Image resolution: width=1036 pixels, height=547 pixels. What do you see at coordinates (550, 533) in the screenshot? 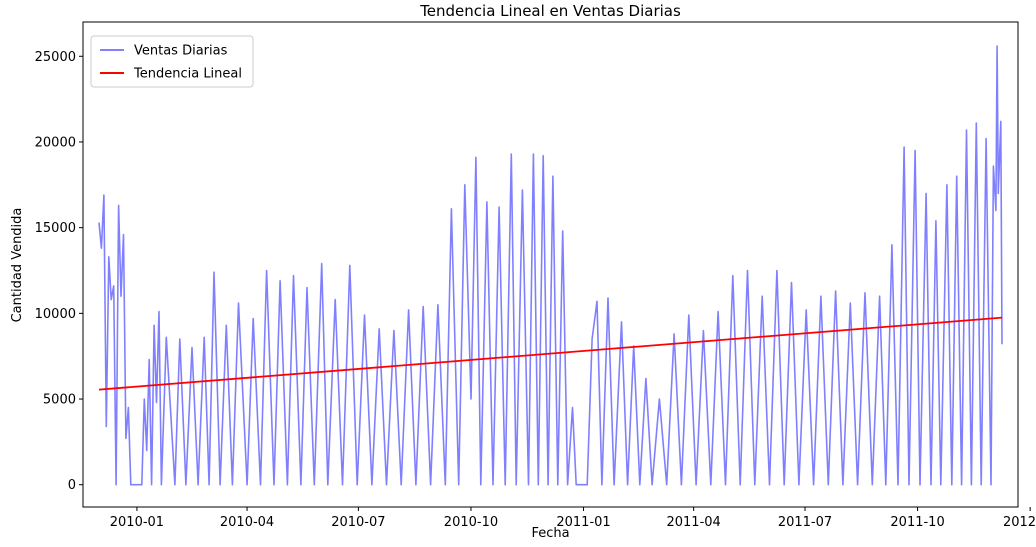
I see `x-axis-title: Fecha` at bounding box center [550, 533].